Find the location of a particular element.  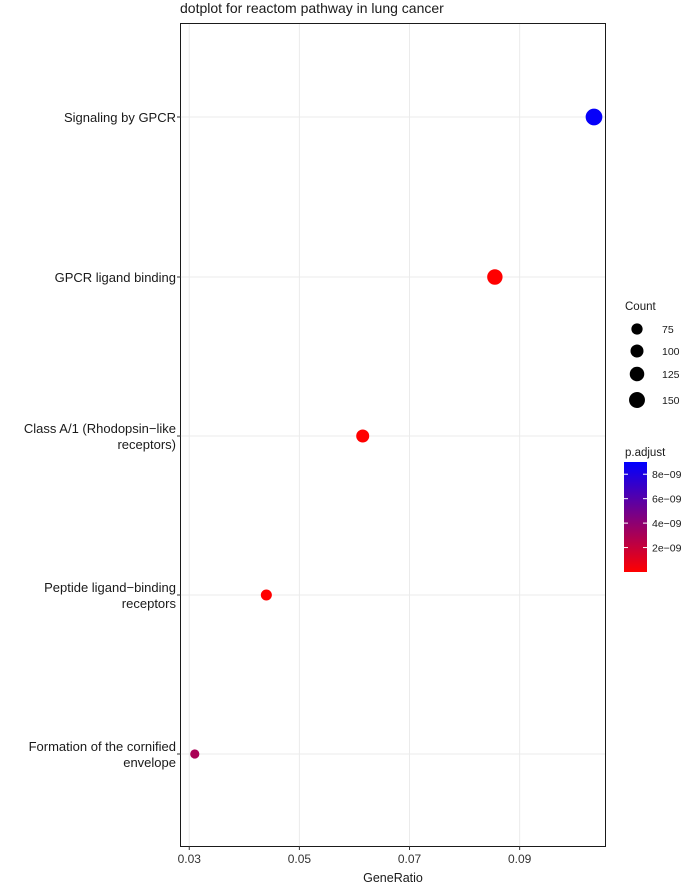

y-category-label: Formation of the cornified is located at coordinates (102, 746).